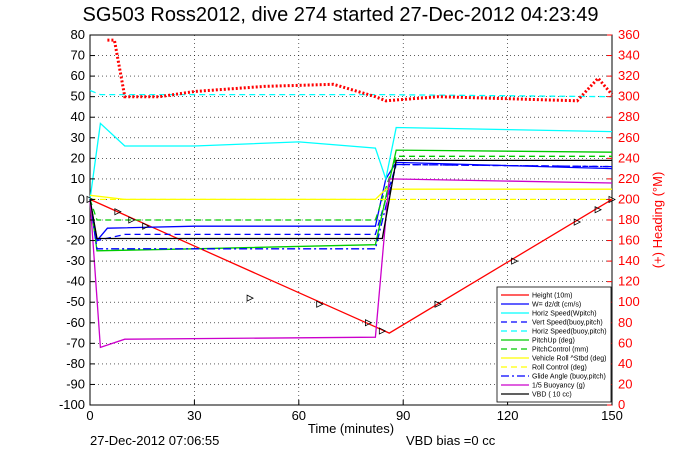 The width and height of the screenshot is (681, 454). Describe the element at coordinates (621, 404) in the screenshot. I see `y2-tick-label: 0` at that location.